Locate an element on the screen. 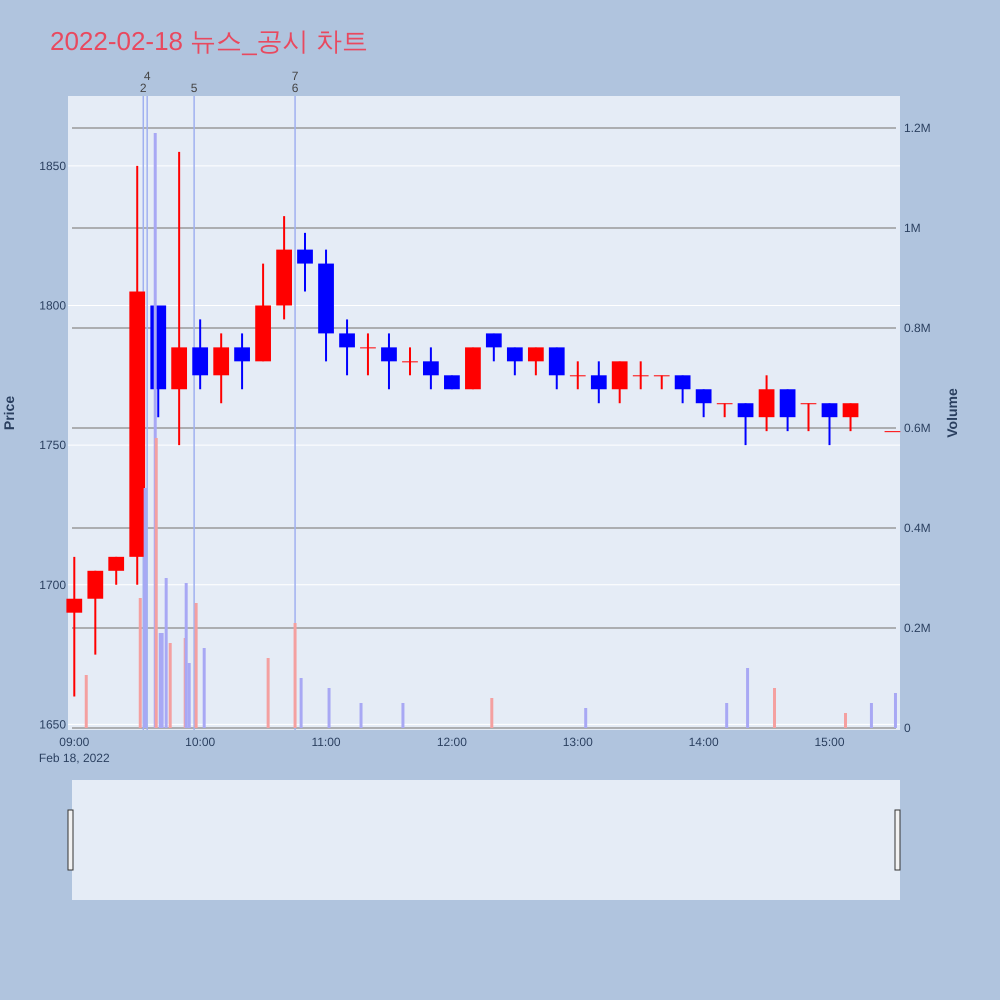 The image size is (1000, 1000). y2-tick-label: 0 is located at coordinates (907, 728).